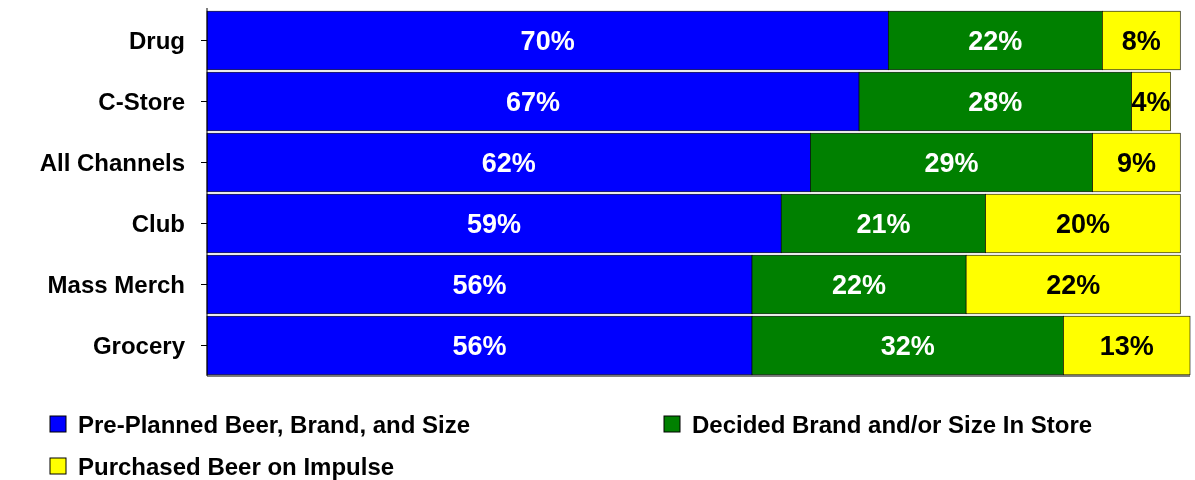 The image size is (1195, 480). I want to click on data-label: 4%, so click(1151, 101).